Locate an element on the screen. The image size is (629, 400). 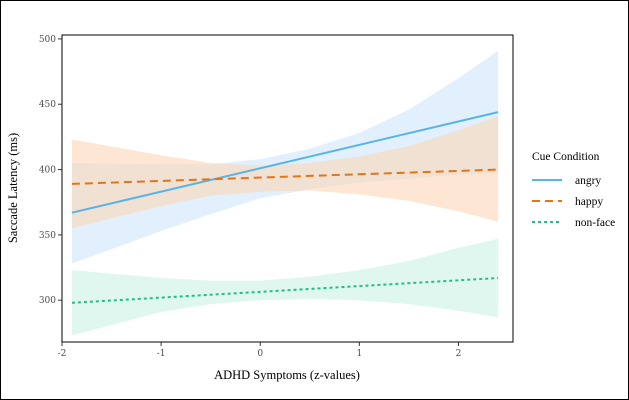
y-axis-ticks: 300 350 400 450 500 is located at coordinates (50, 170).